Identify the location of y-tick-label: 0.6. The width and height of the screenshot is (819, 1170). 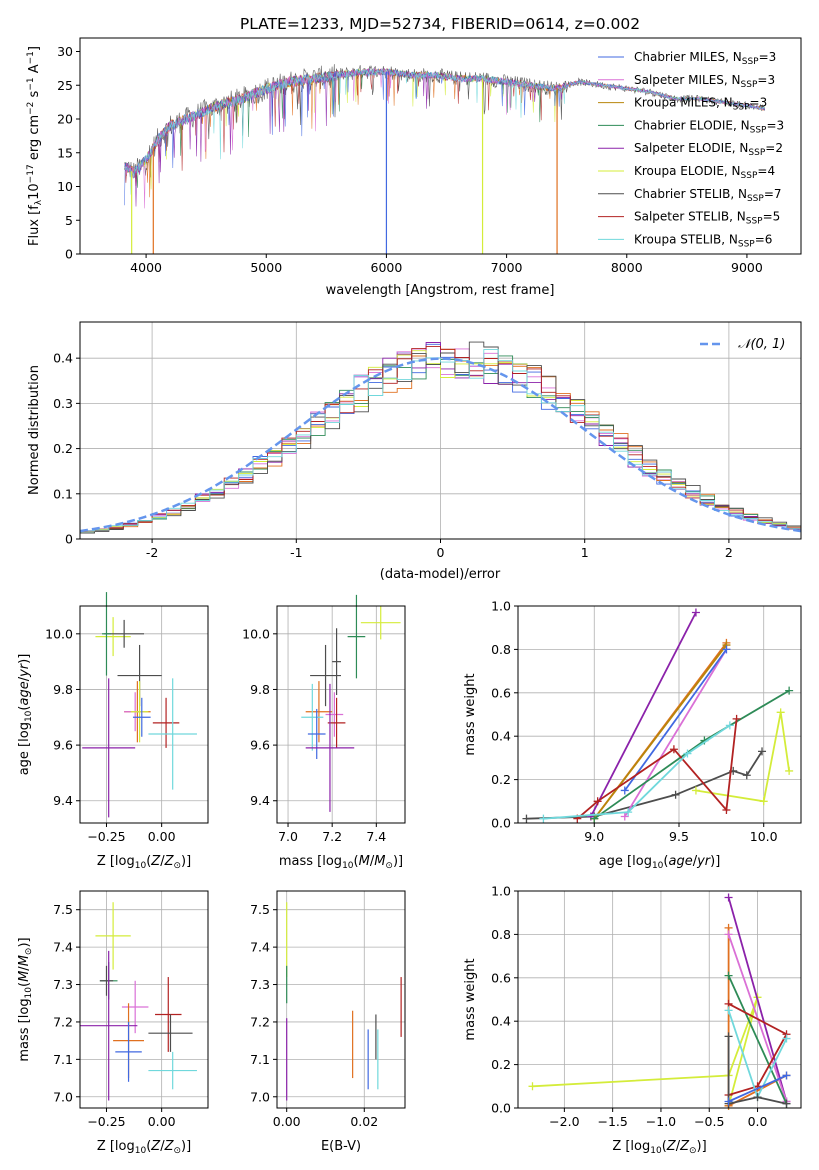
(501, 977).